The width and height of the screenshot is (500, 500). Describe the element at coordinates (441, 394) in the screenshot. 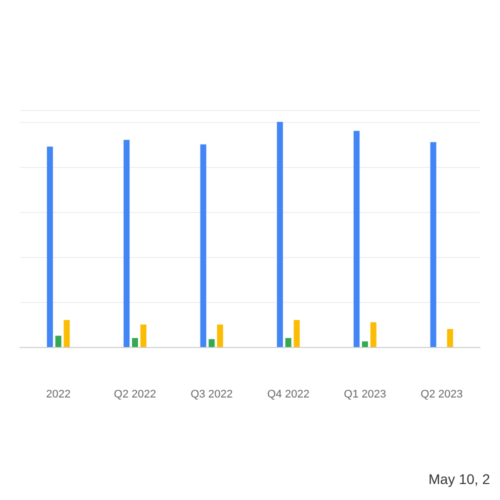

I see `x-tick-label: Q2 2023` at that location.